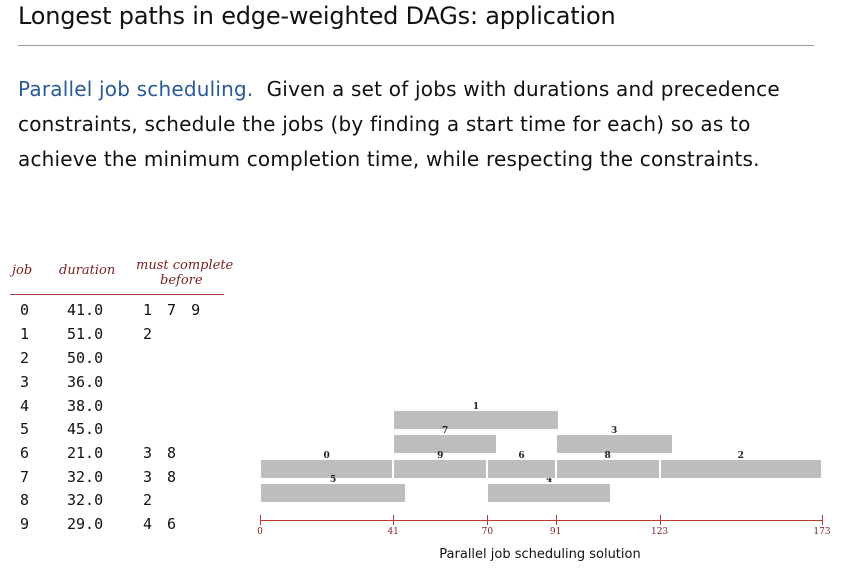 The height and width of the screenshot is (579, 842). I want to click on job-bar-label: 0, so click(326, 456).